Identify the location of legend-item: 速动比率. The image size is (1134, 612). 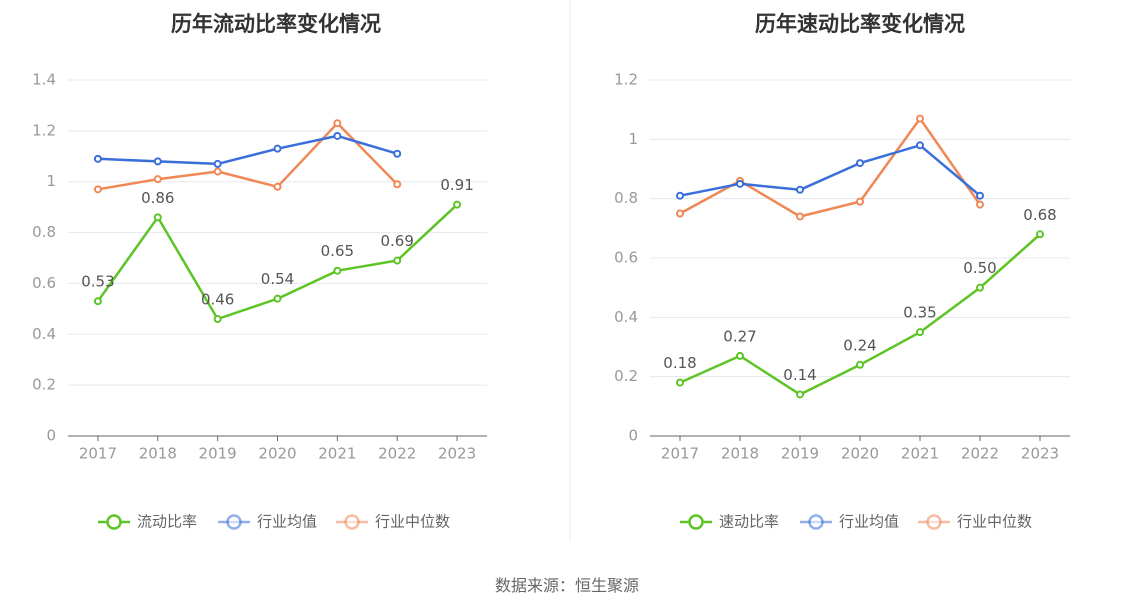
(729, 522).